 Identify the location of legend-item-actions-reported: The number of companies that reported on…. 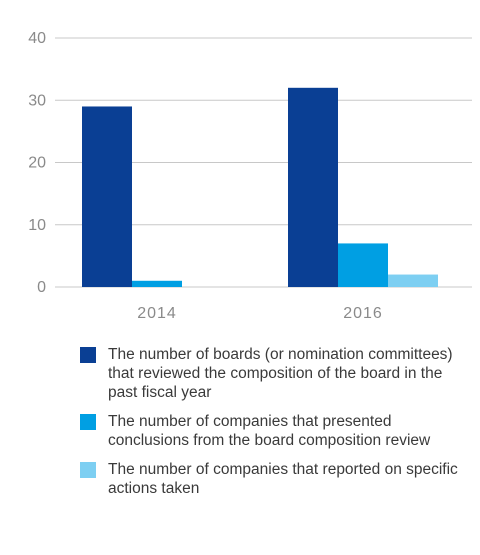
(275, 479).